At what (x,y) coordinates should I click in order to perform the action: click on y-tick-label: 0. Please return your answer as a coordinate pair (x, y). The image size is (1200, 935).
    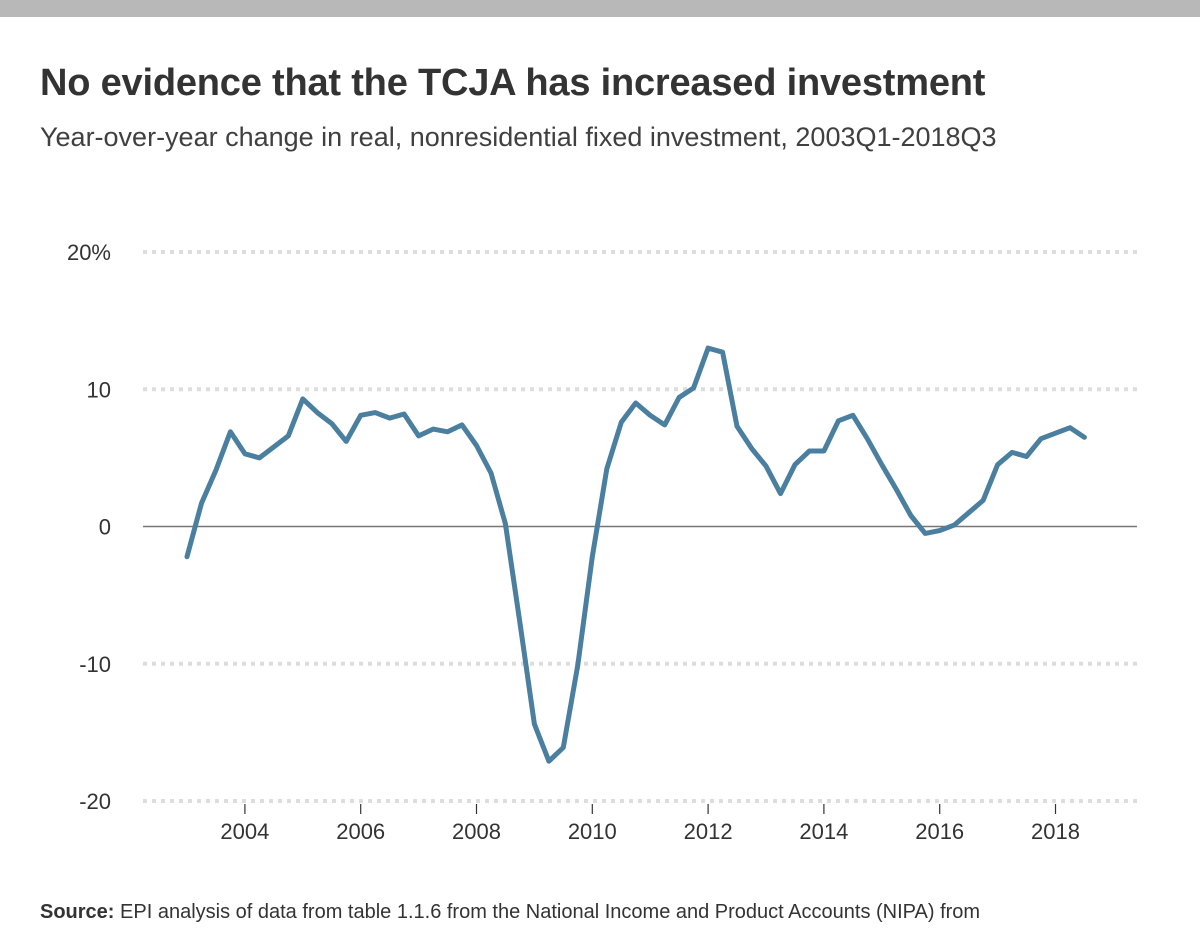
    Looking at the image, I should click on (105, 527).